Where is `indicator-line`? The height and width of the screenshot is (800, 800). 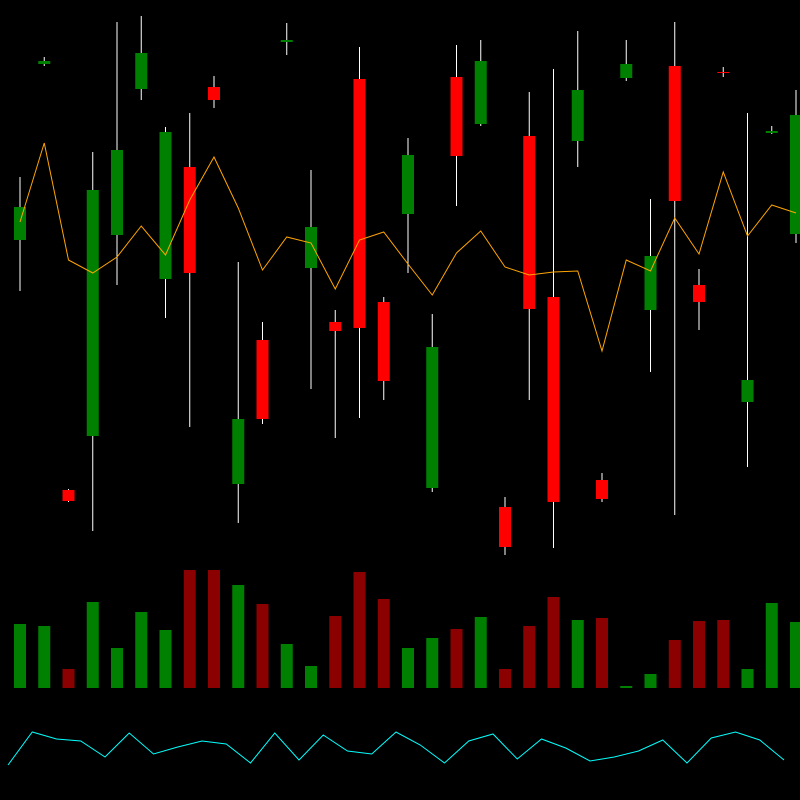 indicator-line is located at coordinates (396, 748).